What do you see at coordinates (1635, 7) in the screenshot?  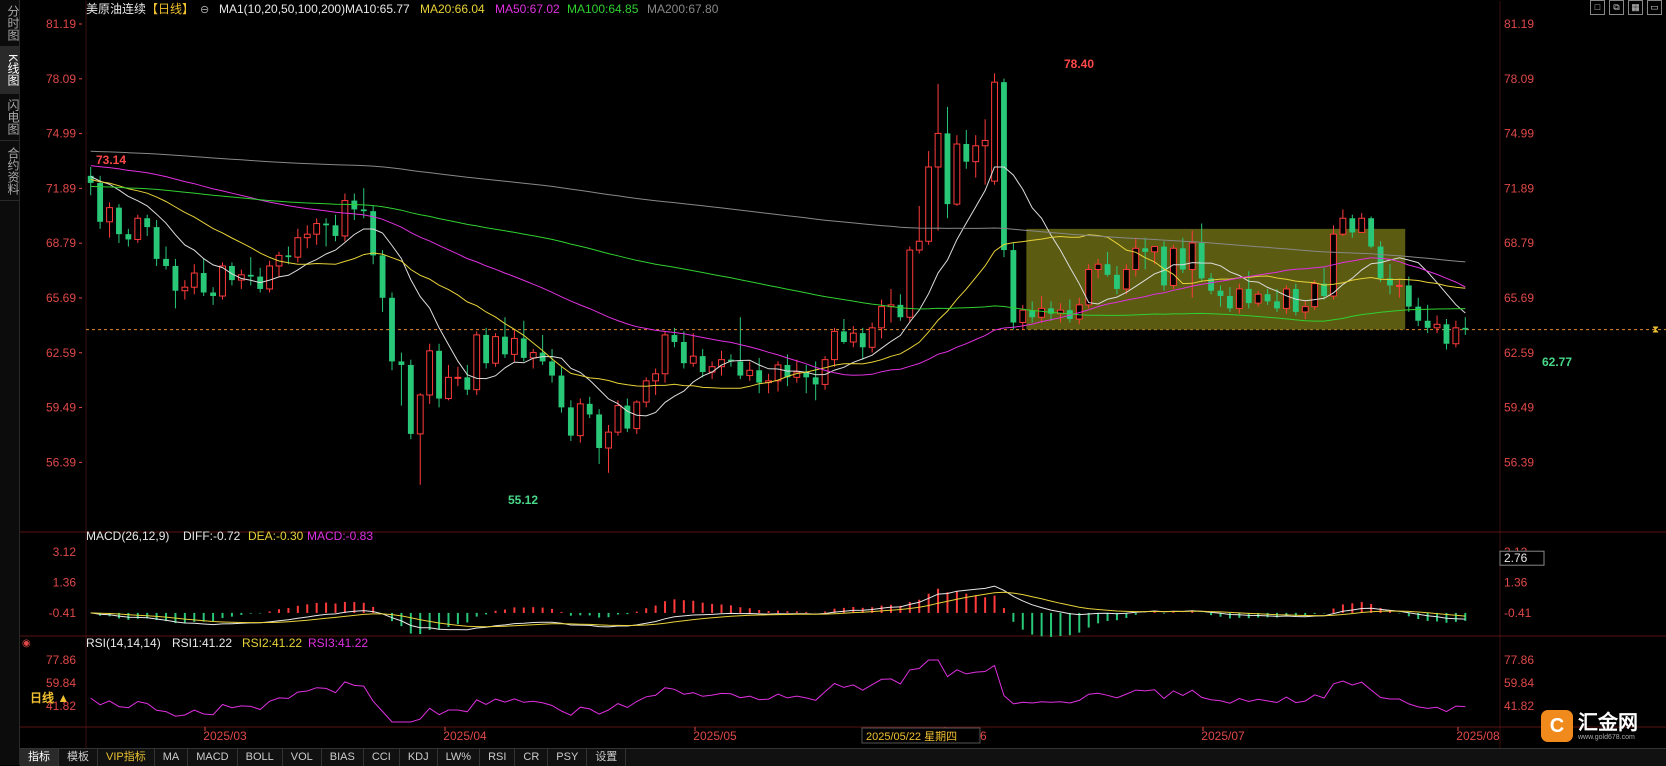 I see `grid-icon: ▦` at bounding box center [1635, 7].